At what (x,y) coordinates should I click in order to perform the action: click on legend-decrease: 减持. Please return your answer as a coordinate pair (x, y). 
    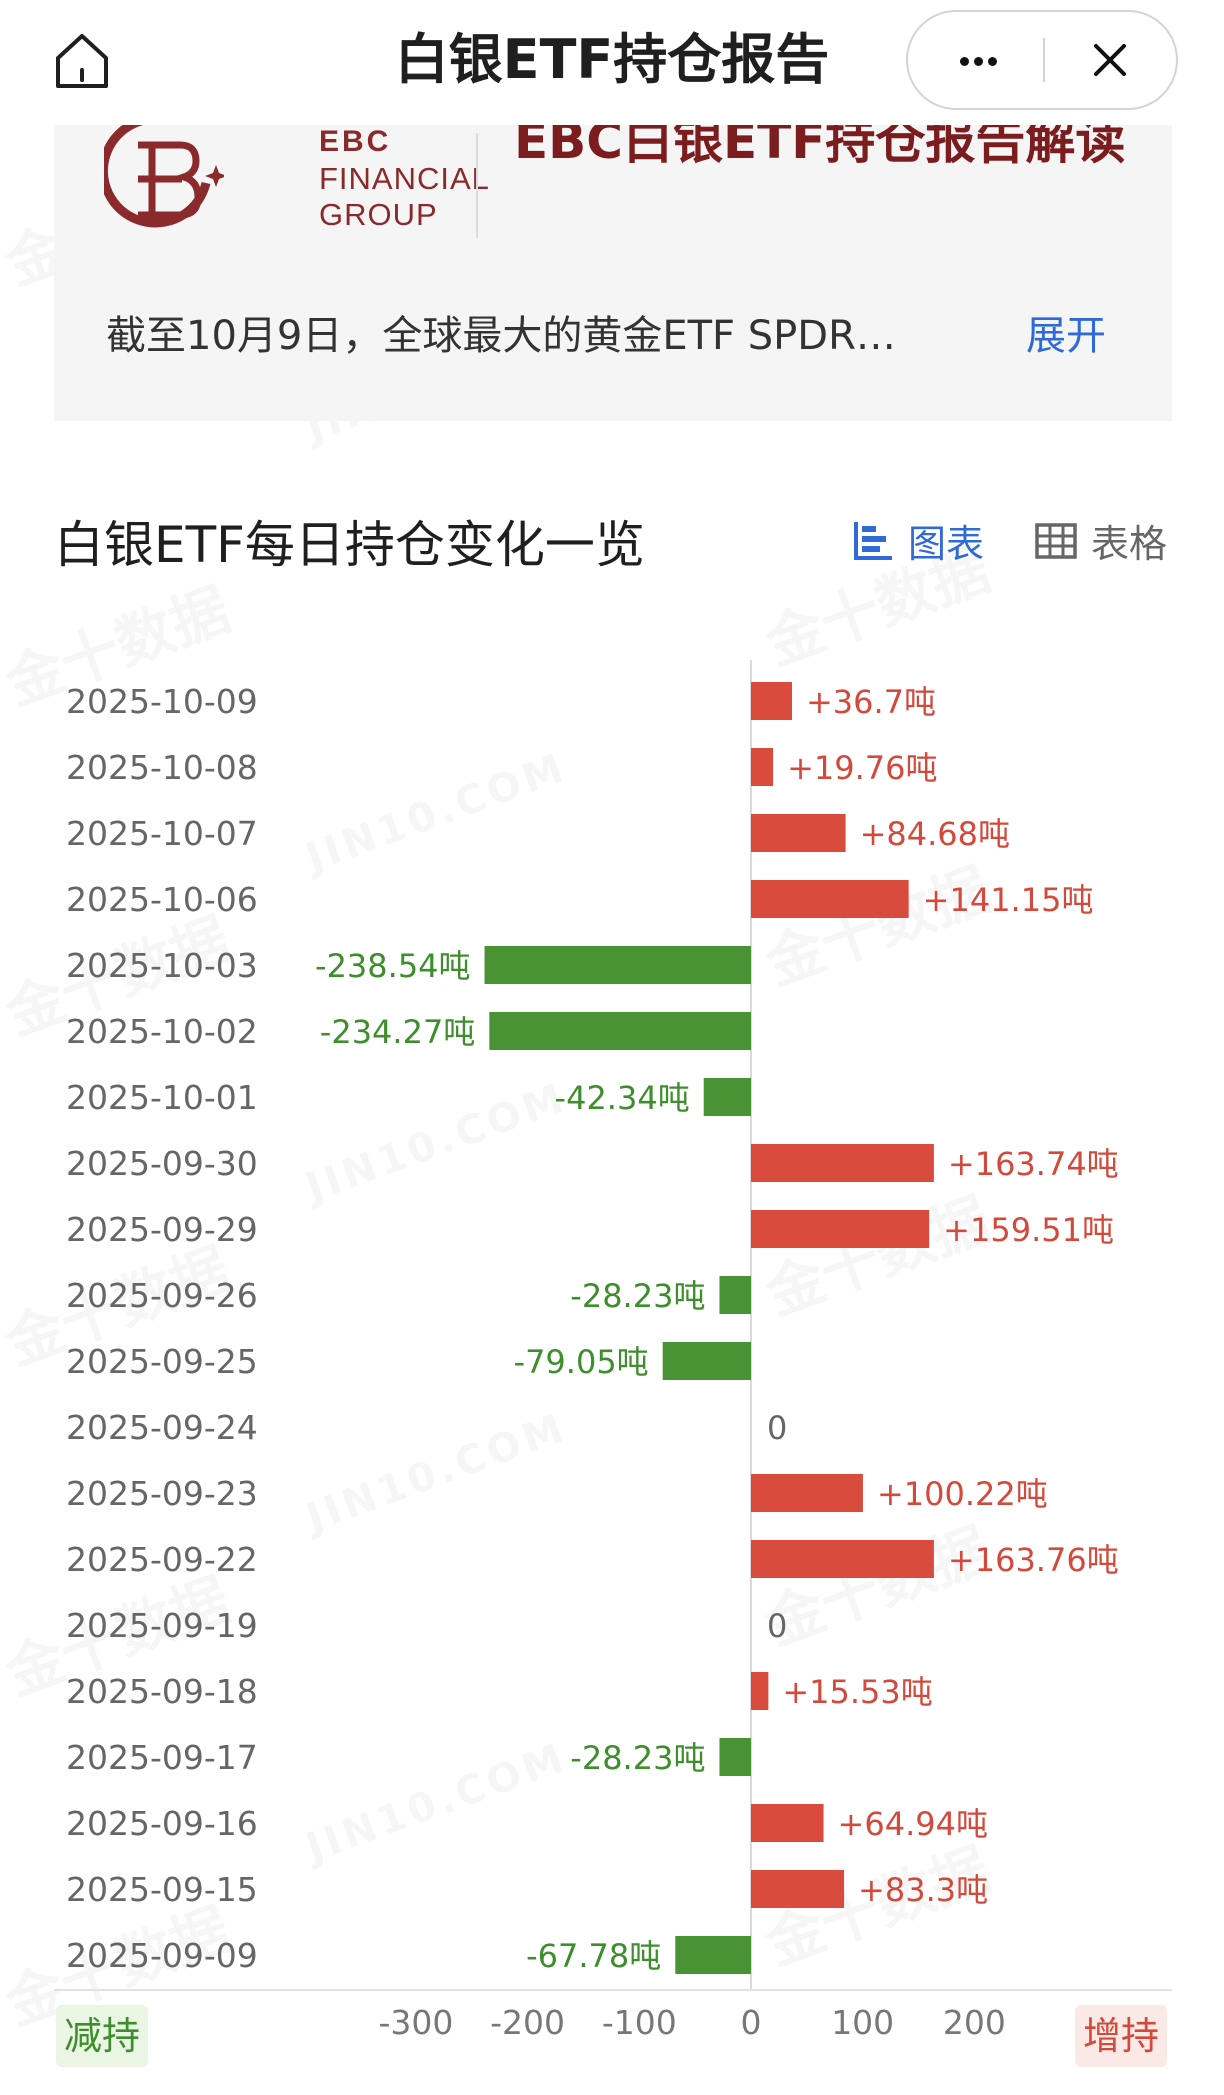
    Looking at the image, I should click on (102, 2036).